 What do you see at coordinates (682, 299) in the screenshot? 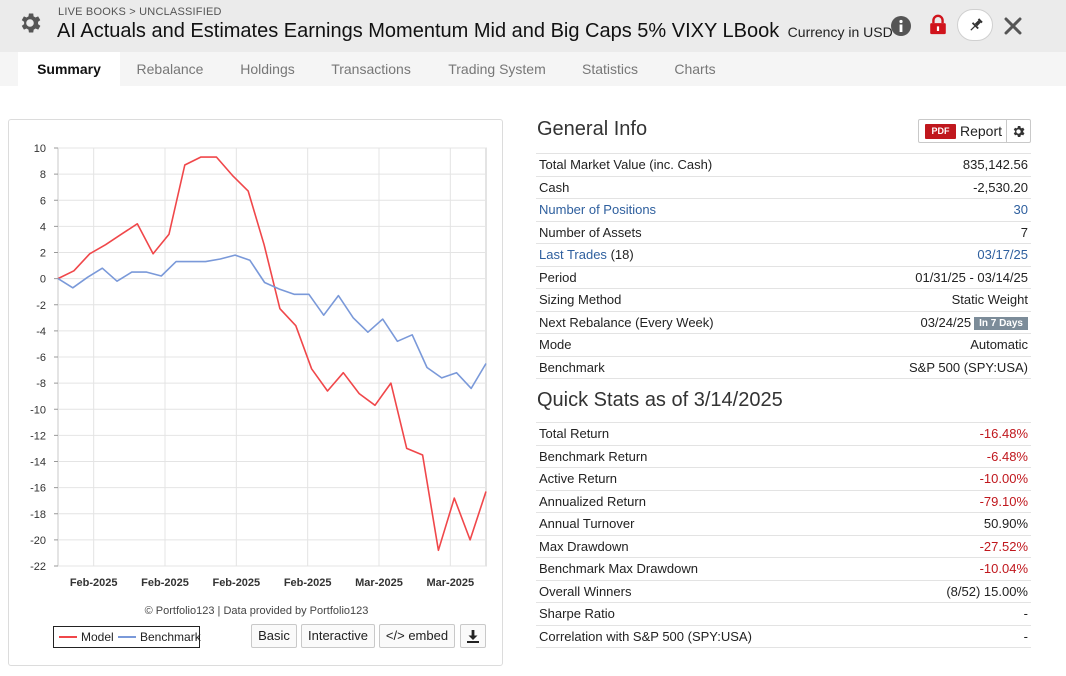
I see `row-label: Sizing Method` at bounding box center [682, 299].